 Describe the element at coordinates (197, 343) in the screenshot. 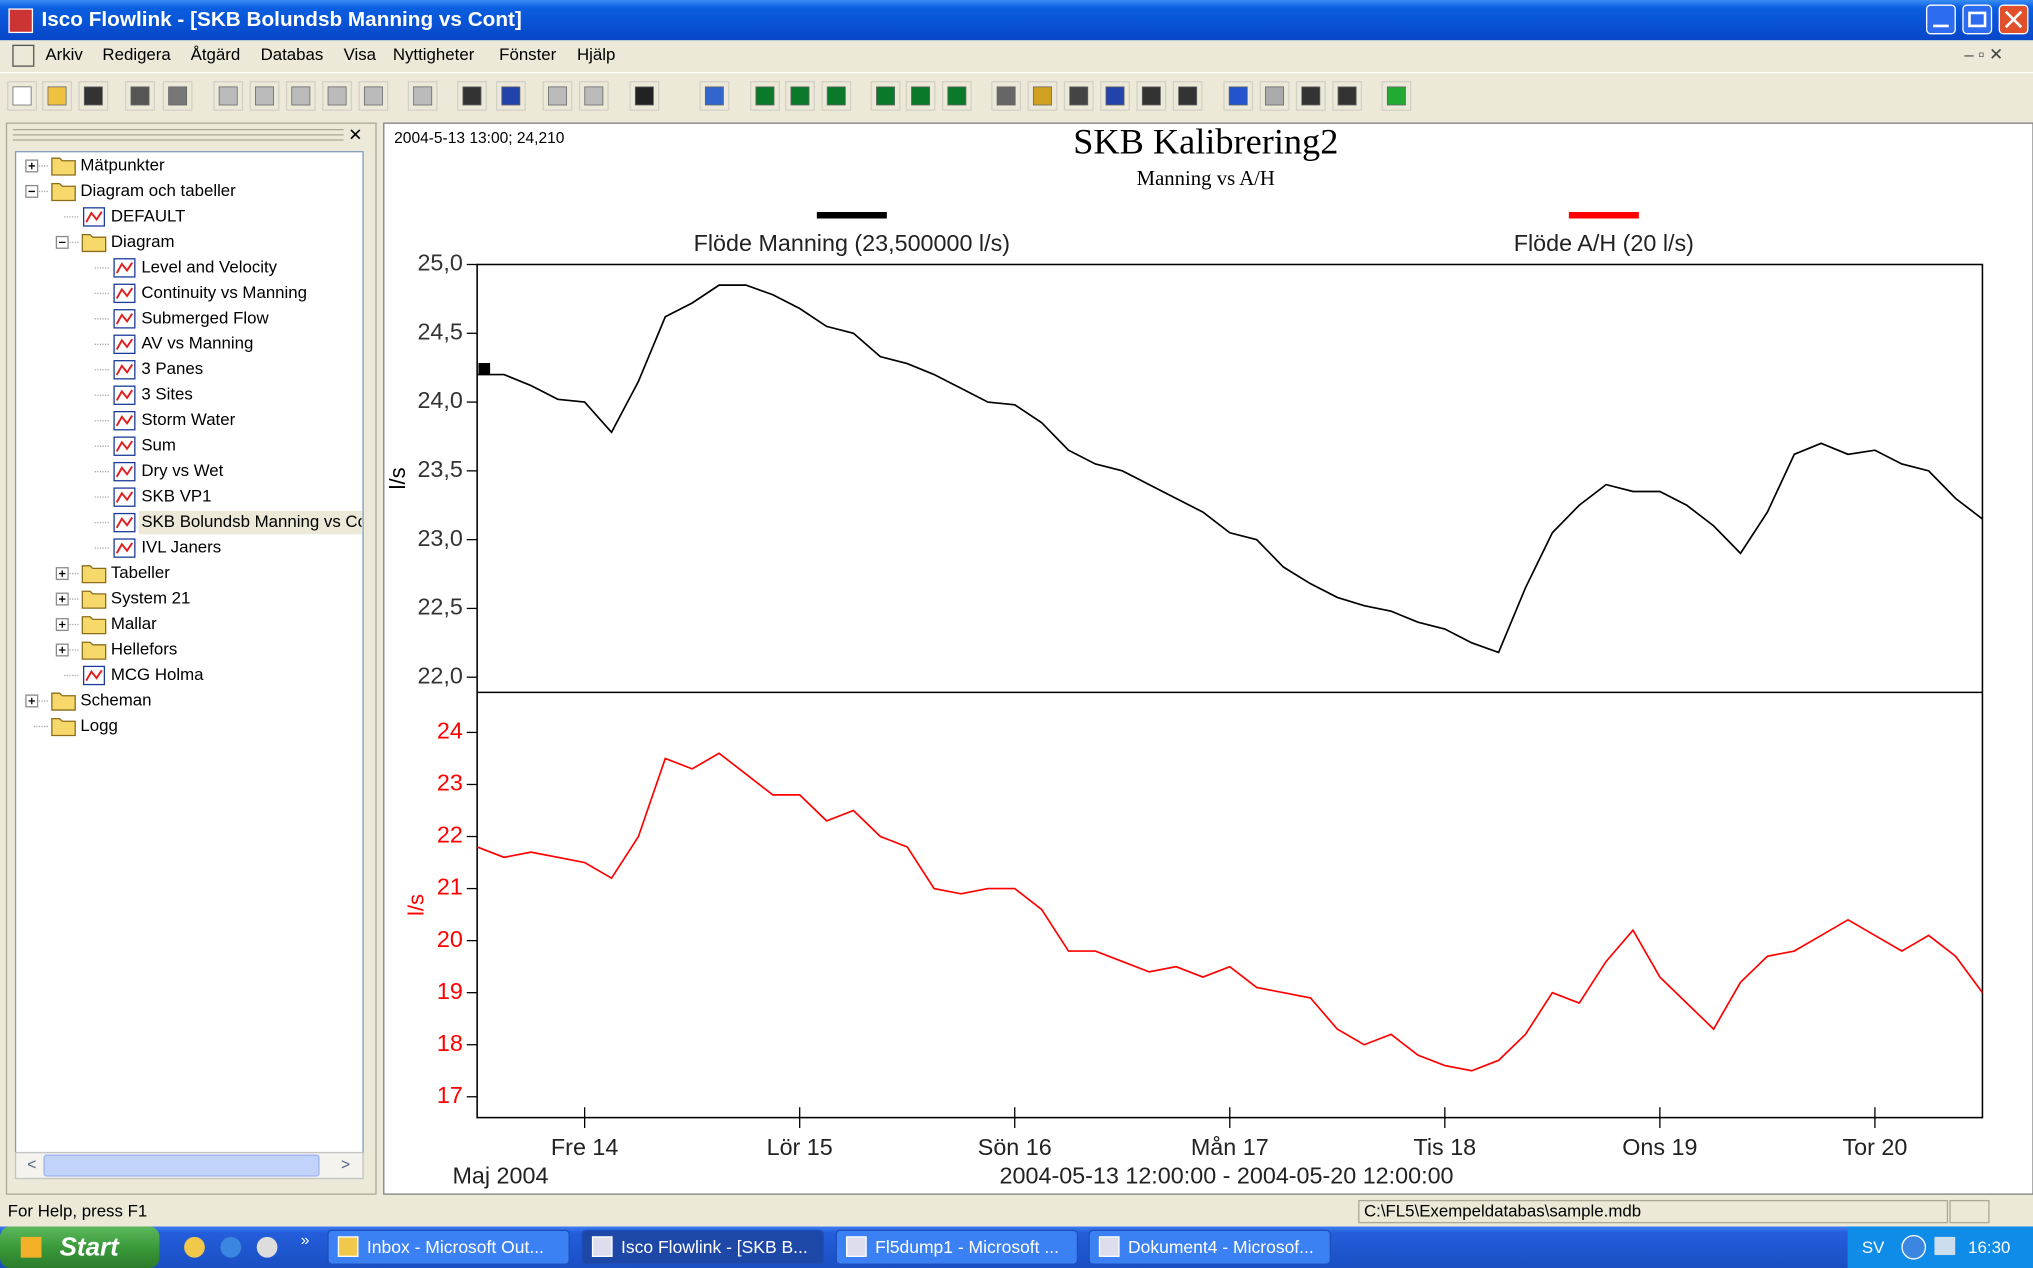

I see `tree-item: AV vs Manning` at that location.